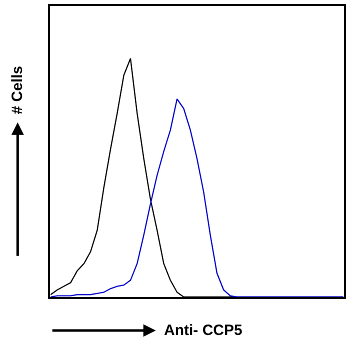 The height and width of the screenshot is (349, 350). I want to click on x-axis-title: Anti- CCP5, so click(203, 330).